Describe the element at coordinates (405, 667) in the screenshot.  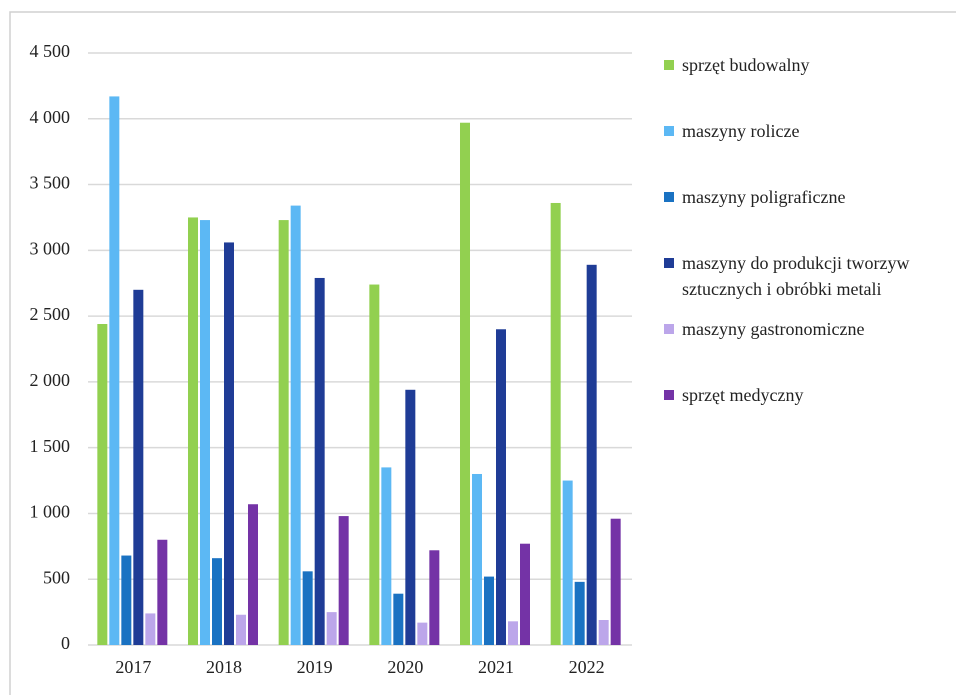
I see `x-tick-label: 2020` at that location.